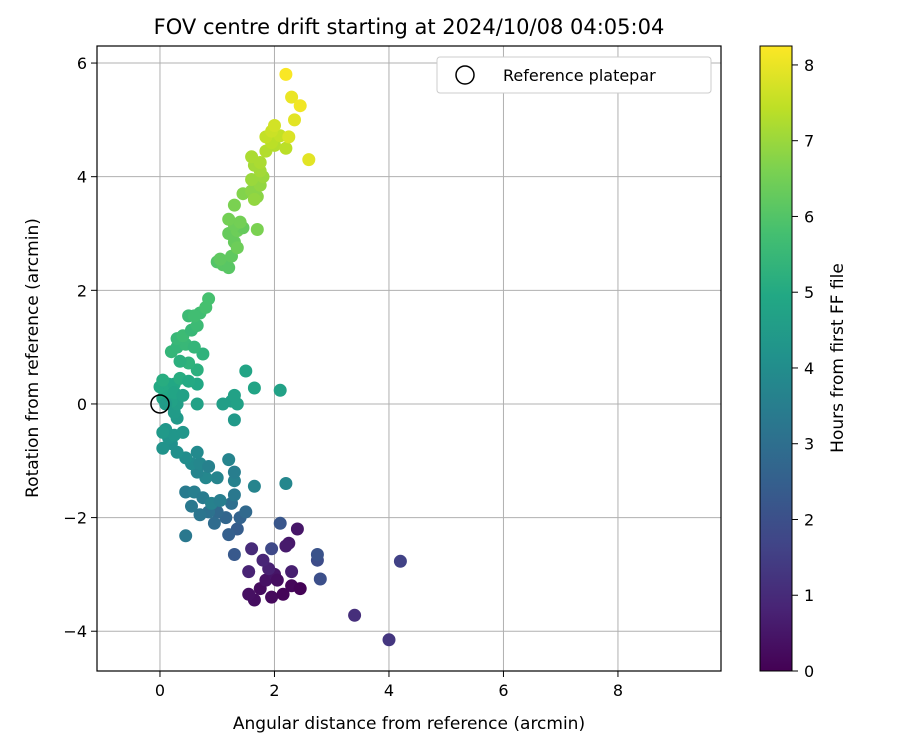 The image size is (900, 750). Describe the element at coordinates (503, 690) in the screenshot. I see `x-tick-label: 6` at that location.